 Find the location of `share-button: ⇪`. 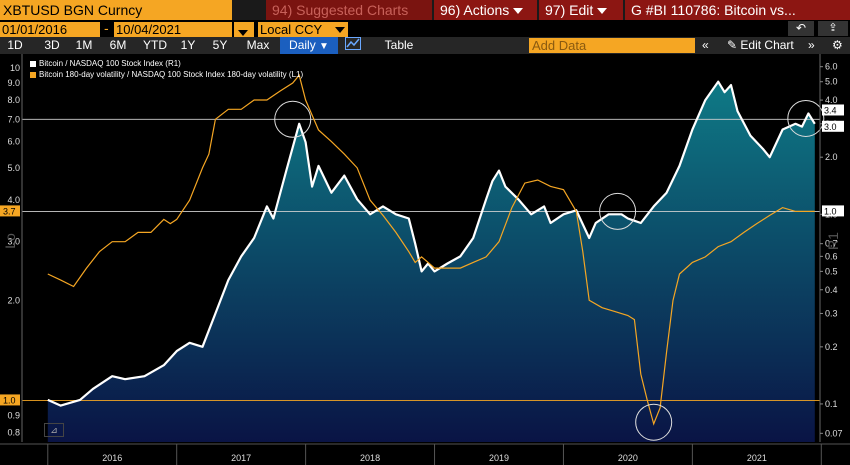

share-button: ⇪ is located at coordinates (833, 28).